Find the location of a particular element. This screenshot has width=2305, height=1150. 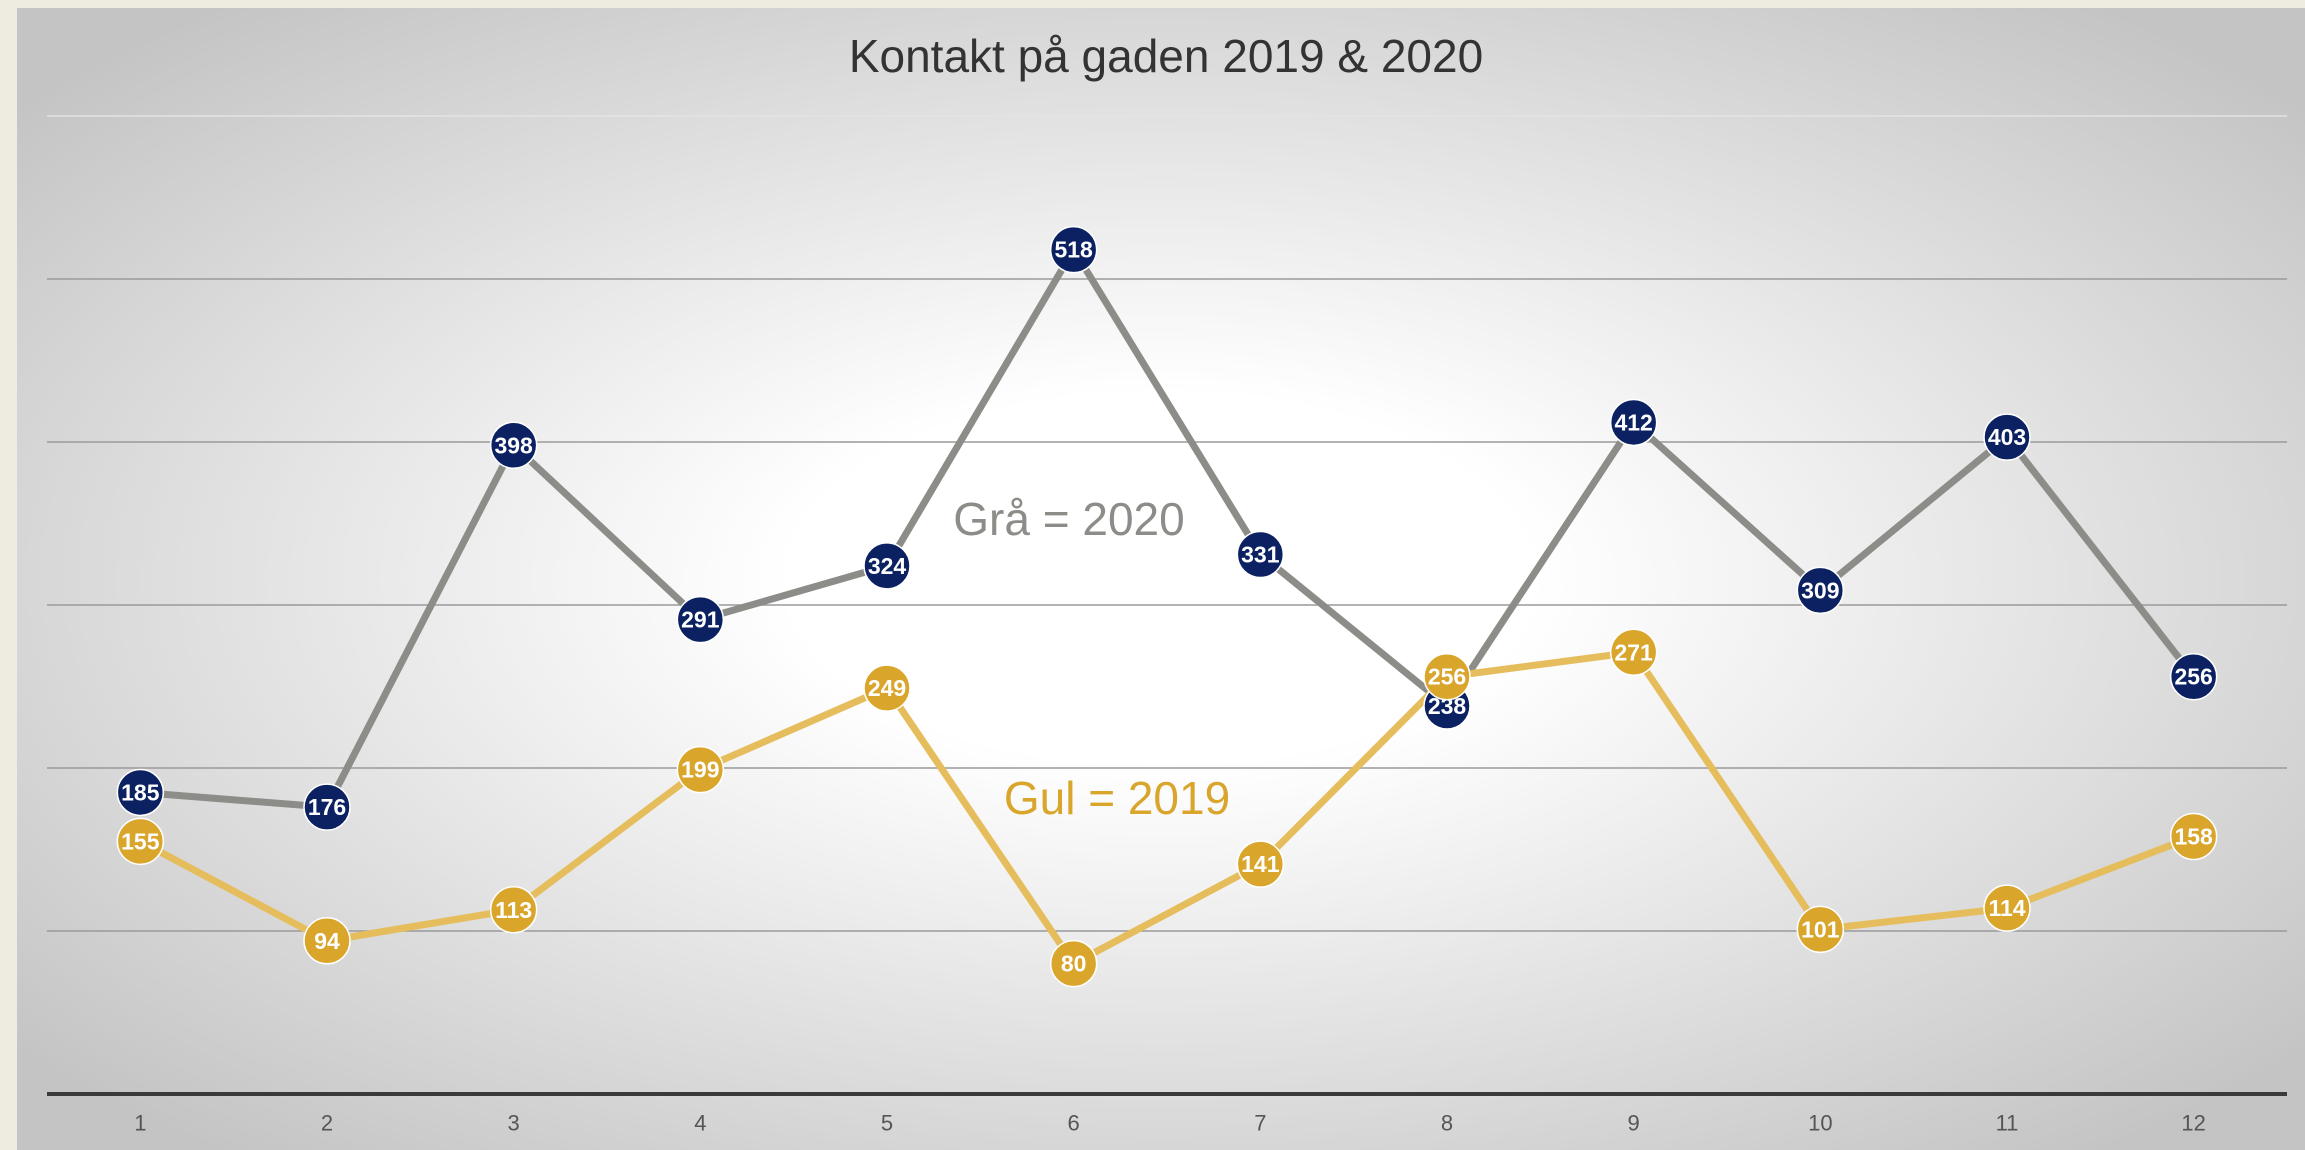

series-annotation: Gul = 2019 is located at coordinates (1117, 798).